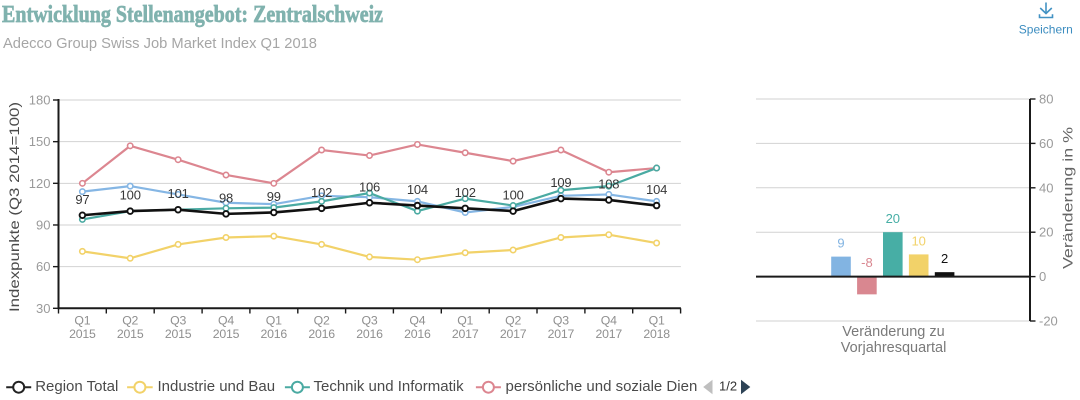  I want to click on svg-text: 80, so click(1046, 99).